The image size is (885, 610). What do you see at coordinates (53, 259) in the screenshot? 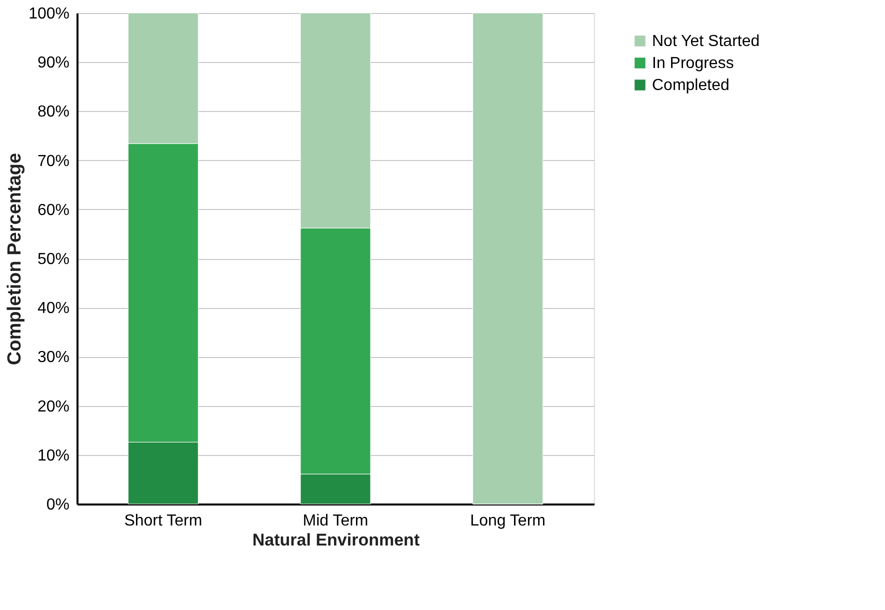
I see `y-tick-label: 50%` at bounding box center [53, 259].